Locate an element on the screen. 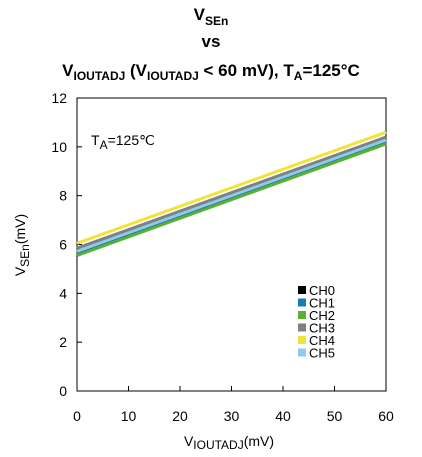 Image resolution: width=422 pixels, height=457 pixels. x-tick-label: 40 is located at coordinates (283, 416).